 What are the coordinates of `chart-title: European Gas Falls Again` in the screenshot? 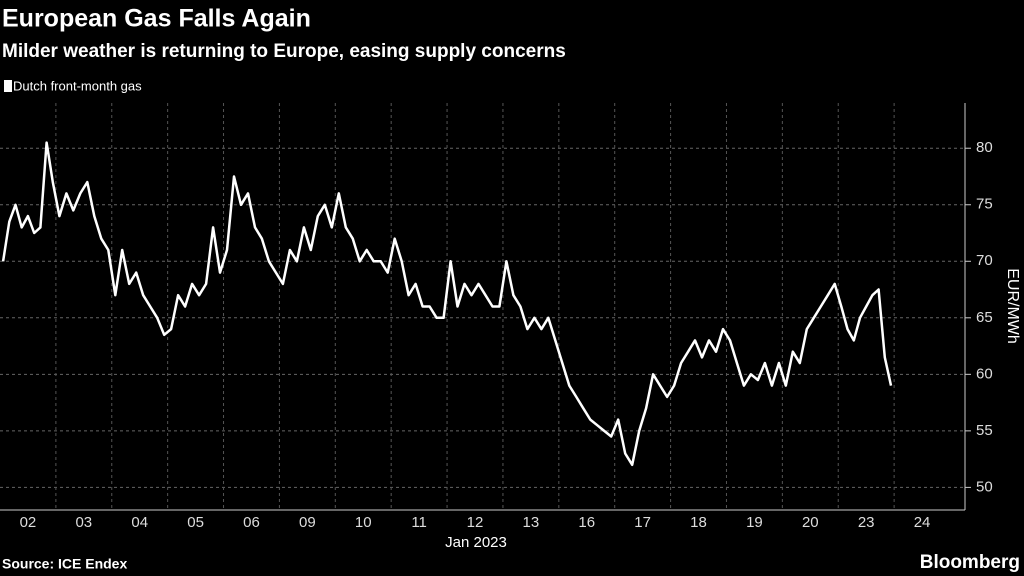 It's located at (156, 19).